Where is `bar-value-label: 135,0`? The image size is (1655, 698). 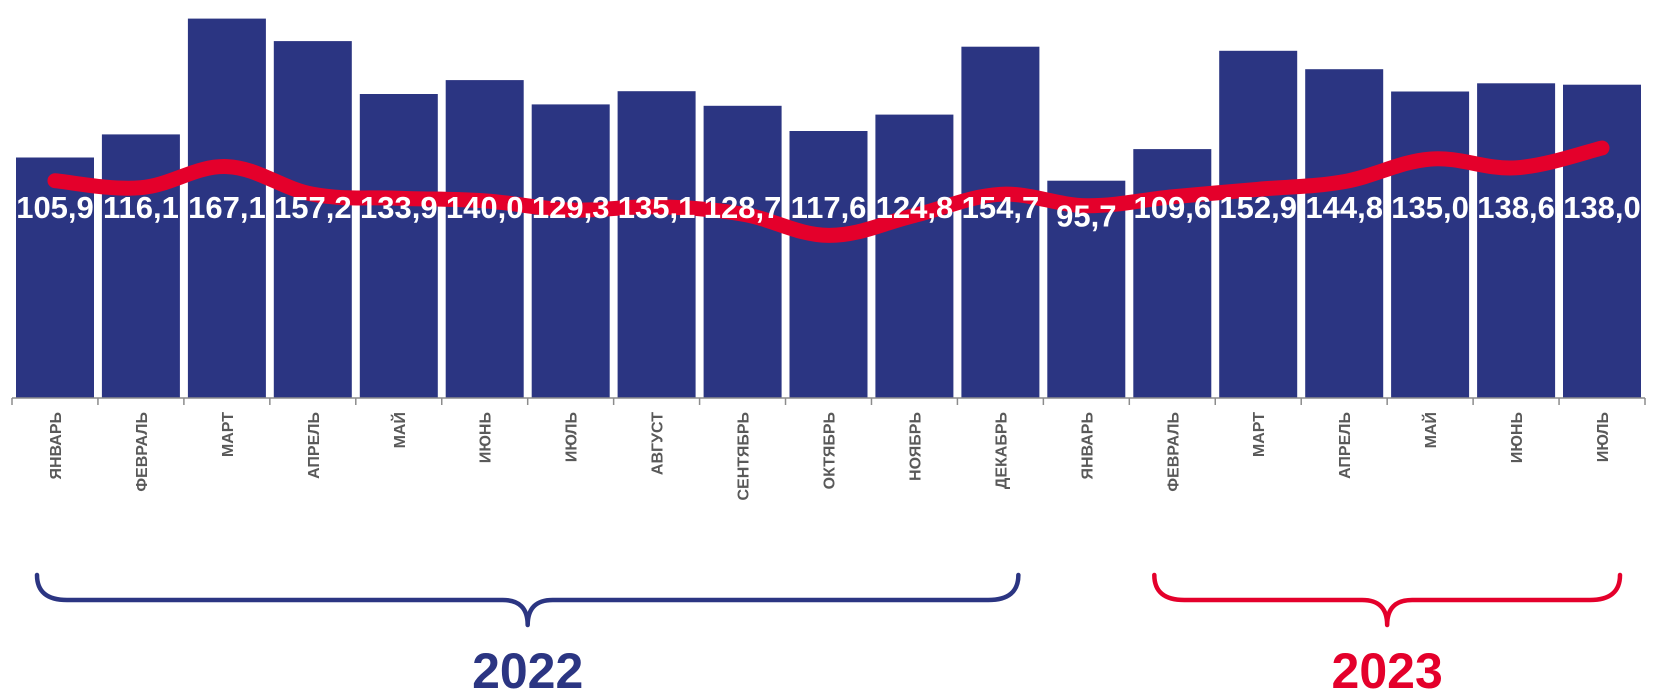 bar-value-label: 135,0 is located at coordinates (1430, 207).